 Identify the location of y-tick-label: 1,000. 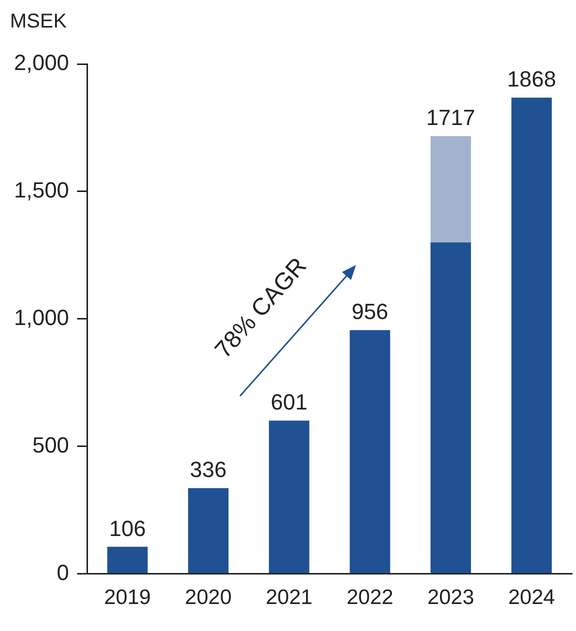
(42, 317).